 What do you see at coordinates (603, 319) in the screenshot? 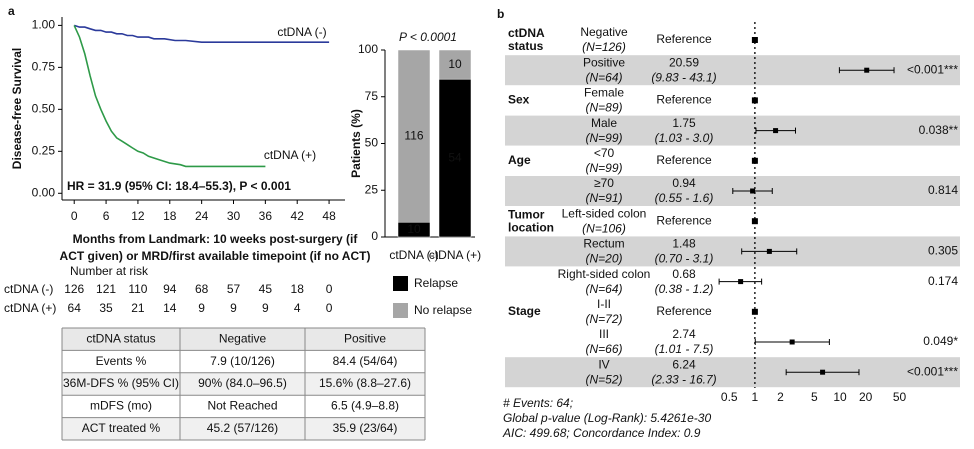
I see `n-label: (N=72)` at bounding box center [603, 319].